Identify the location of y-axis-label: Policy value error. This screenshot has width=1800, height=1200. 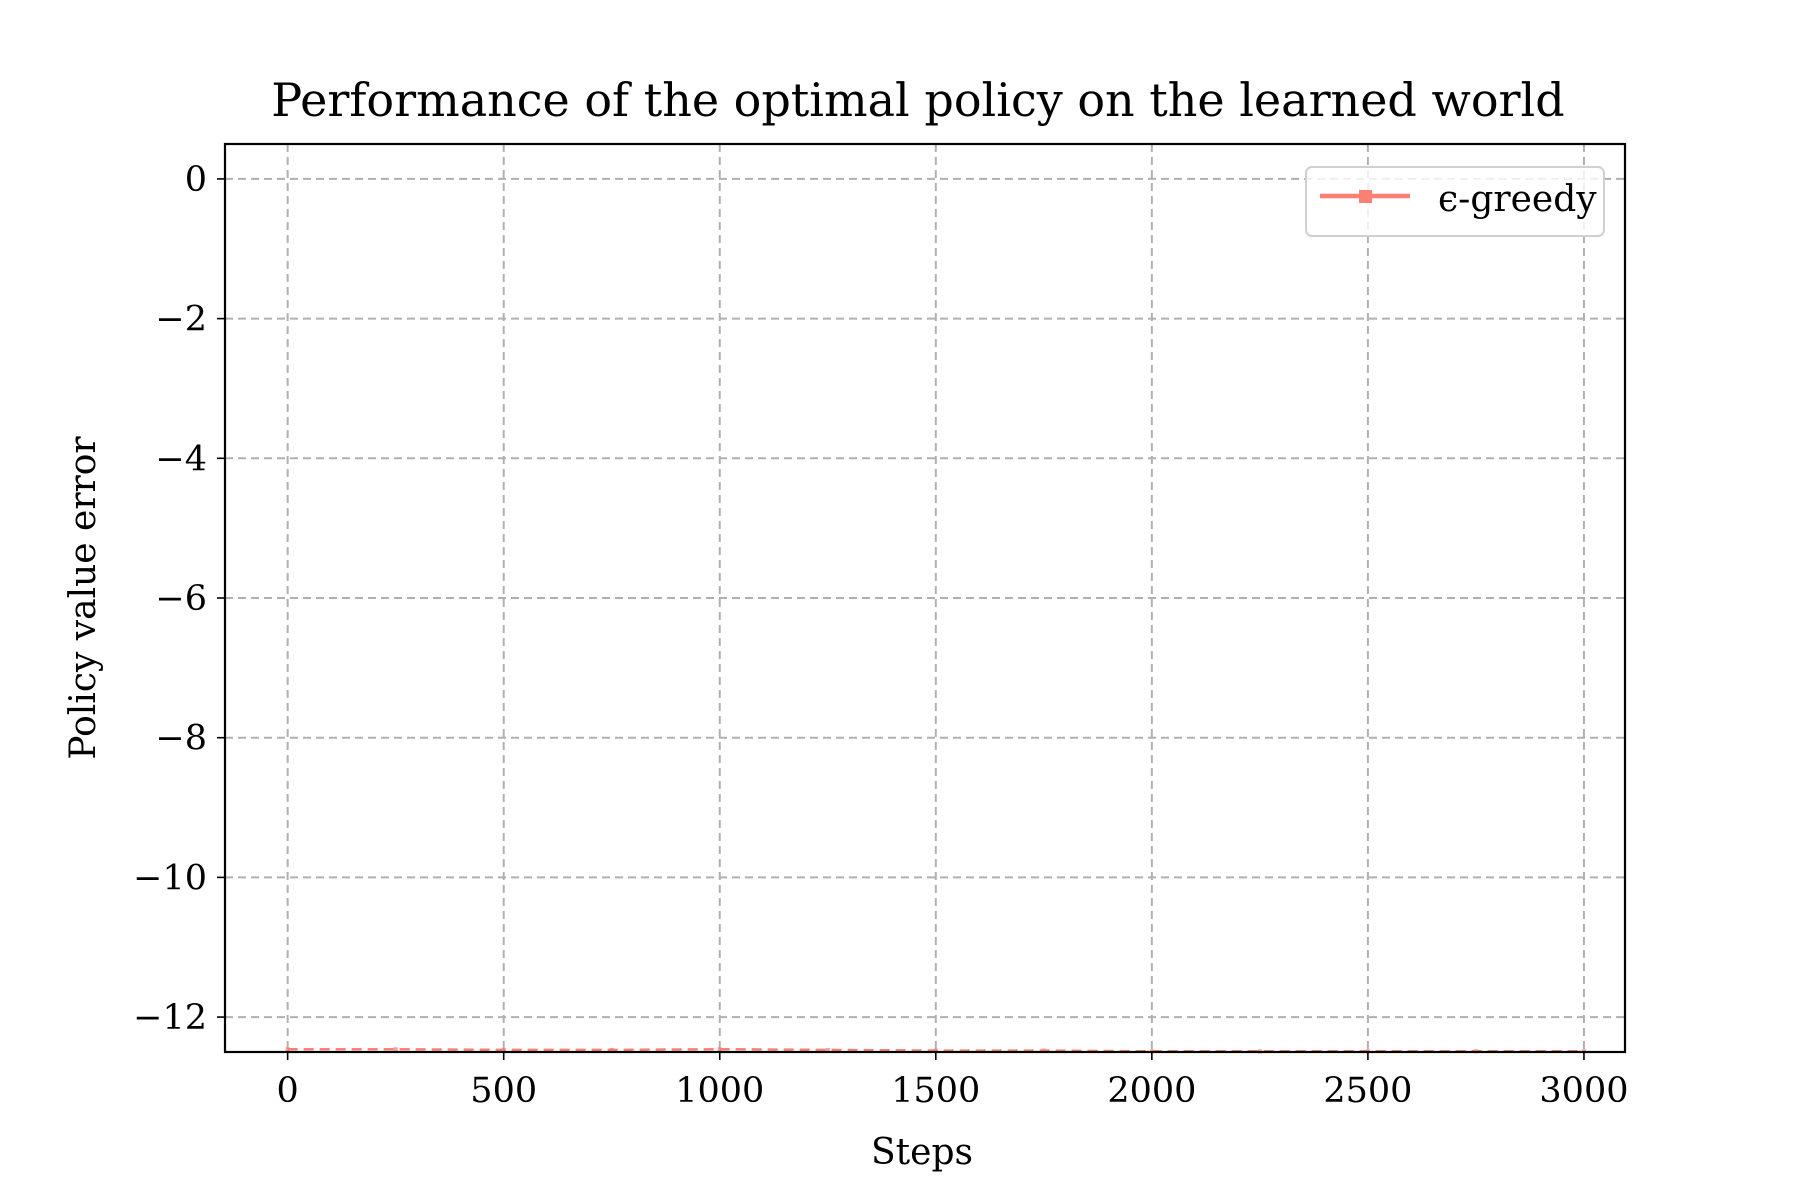
(83, 598).